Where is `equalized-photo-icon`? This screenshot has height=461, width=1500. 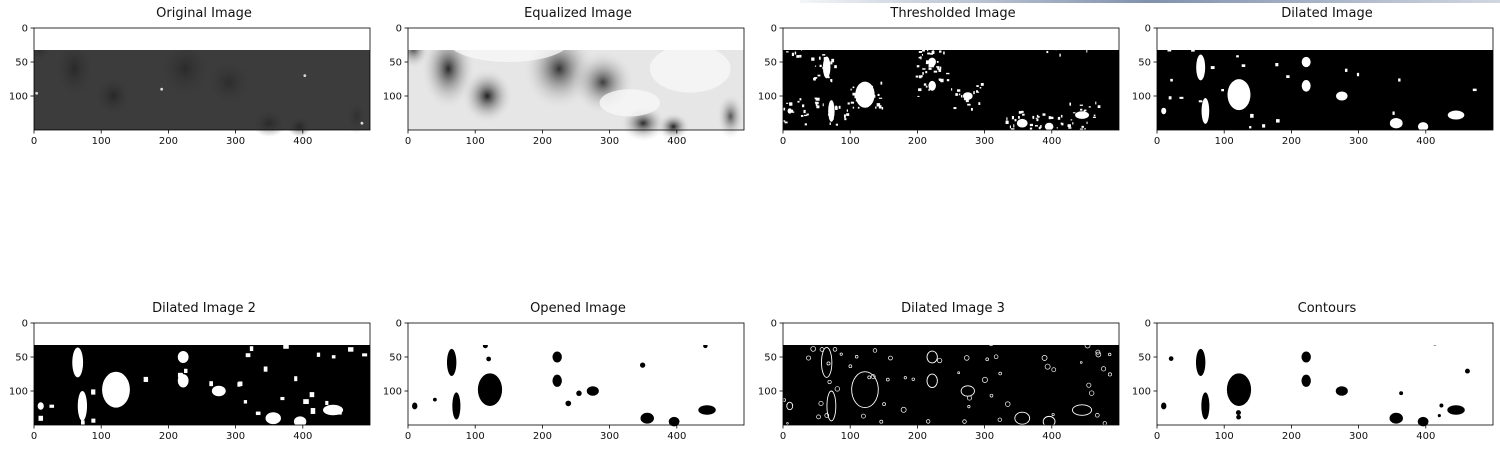 equalized-photo-icon is located at coordinates (576, 96).